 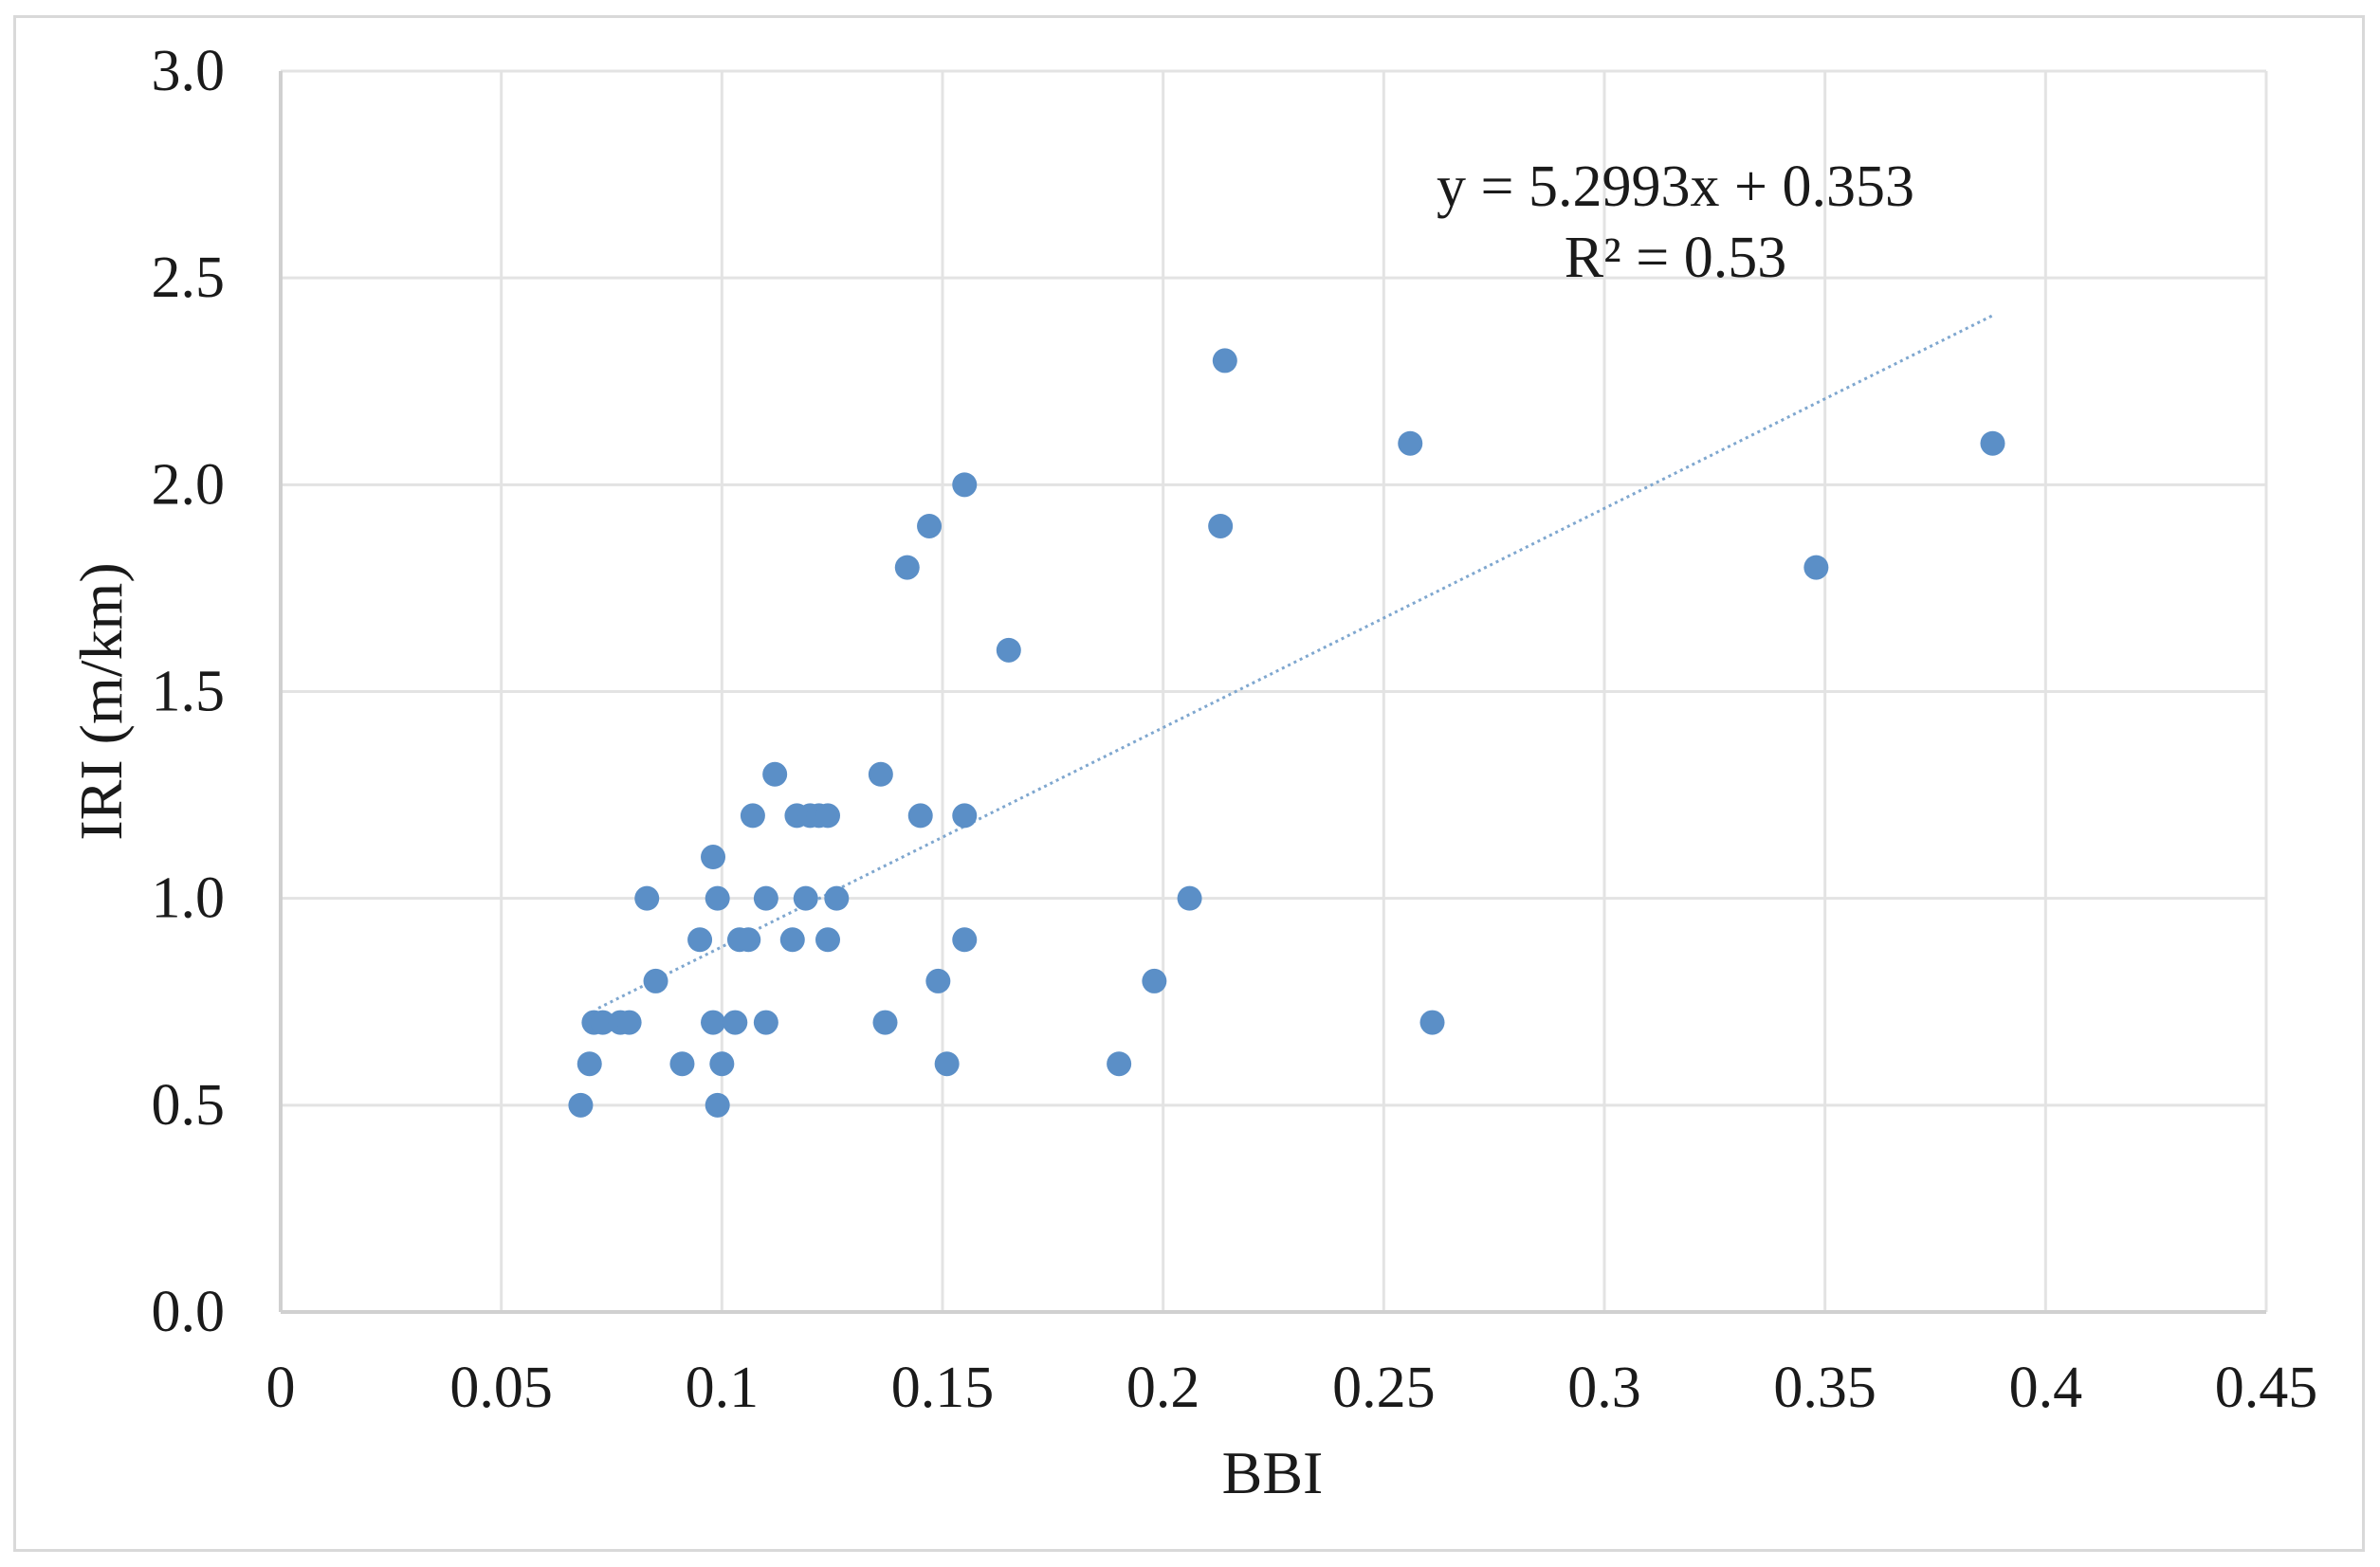 What do you see at coordinates (189, 898) in the screenshot?
I see `y-tick-label: 1.0` at bounding box center [189, 898].